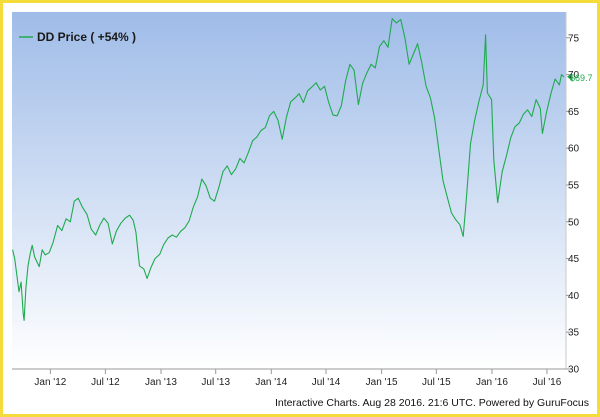  What do you see at coordinates (326, 382) in the screenshot?
I see `x-tick-label: Jul '14` at bounding box center [326, 382].